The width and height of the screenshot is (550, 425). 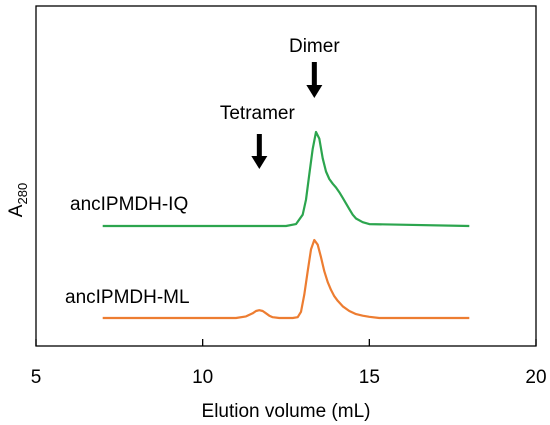 I want to click on x-tick-label: 5, so click(x=36, y=377).